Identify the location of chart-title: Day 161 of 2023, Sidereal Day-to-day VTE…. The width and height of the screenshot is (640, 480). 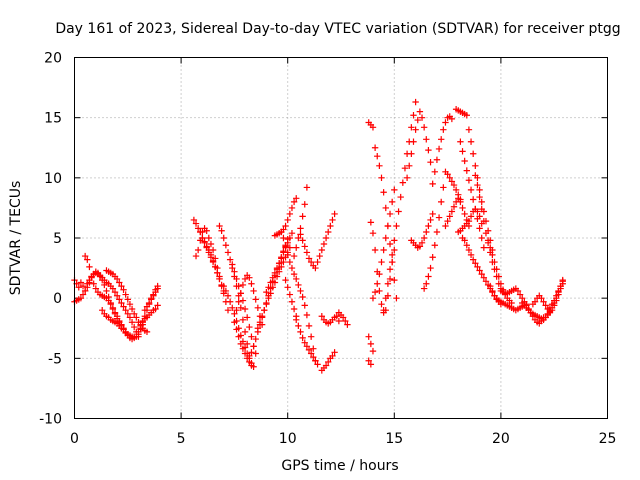
(337, 29).